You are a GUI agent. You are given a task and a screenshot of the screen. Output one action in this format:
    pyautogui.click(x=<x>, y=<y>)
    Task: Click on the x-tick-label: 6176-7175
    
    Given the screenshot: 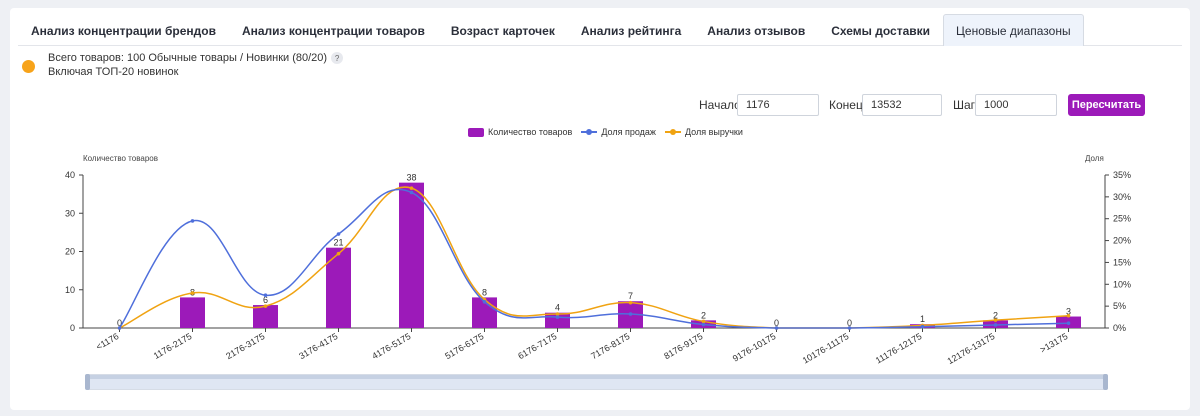 What is the action you would take?
    pyautogui.click(x=537, y=346)
    